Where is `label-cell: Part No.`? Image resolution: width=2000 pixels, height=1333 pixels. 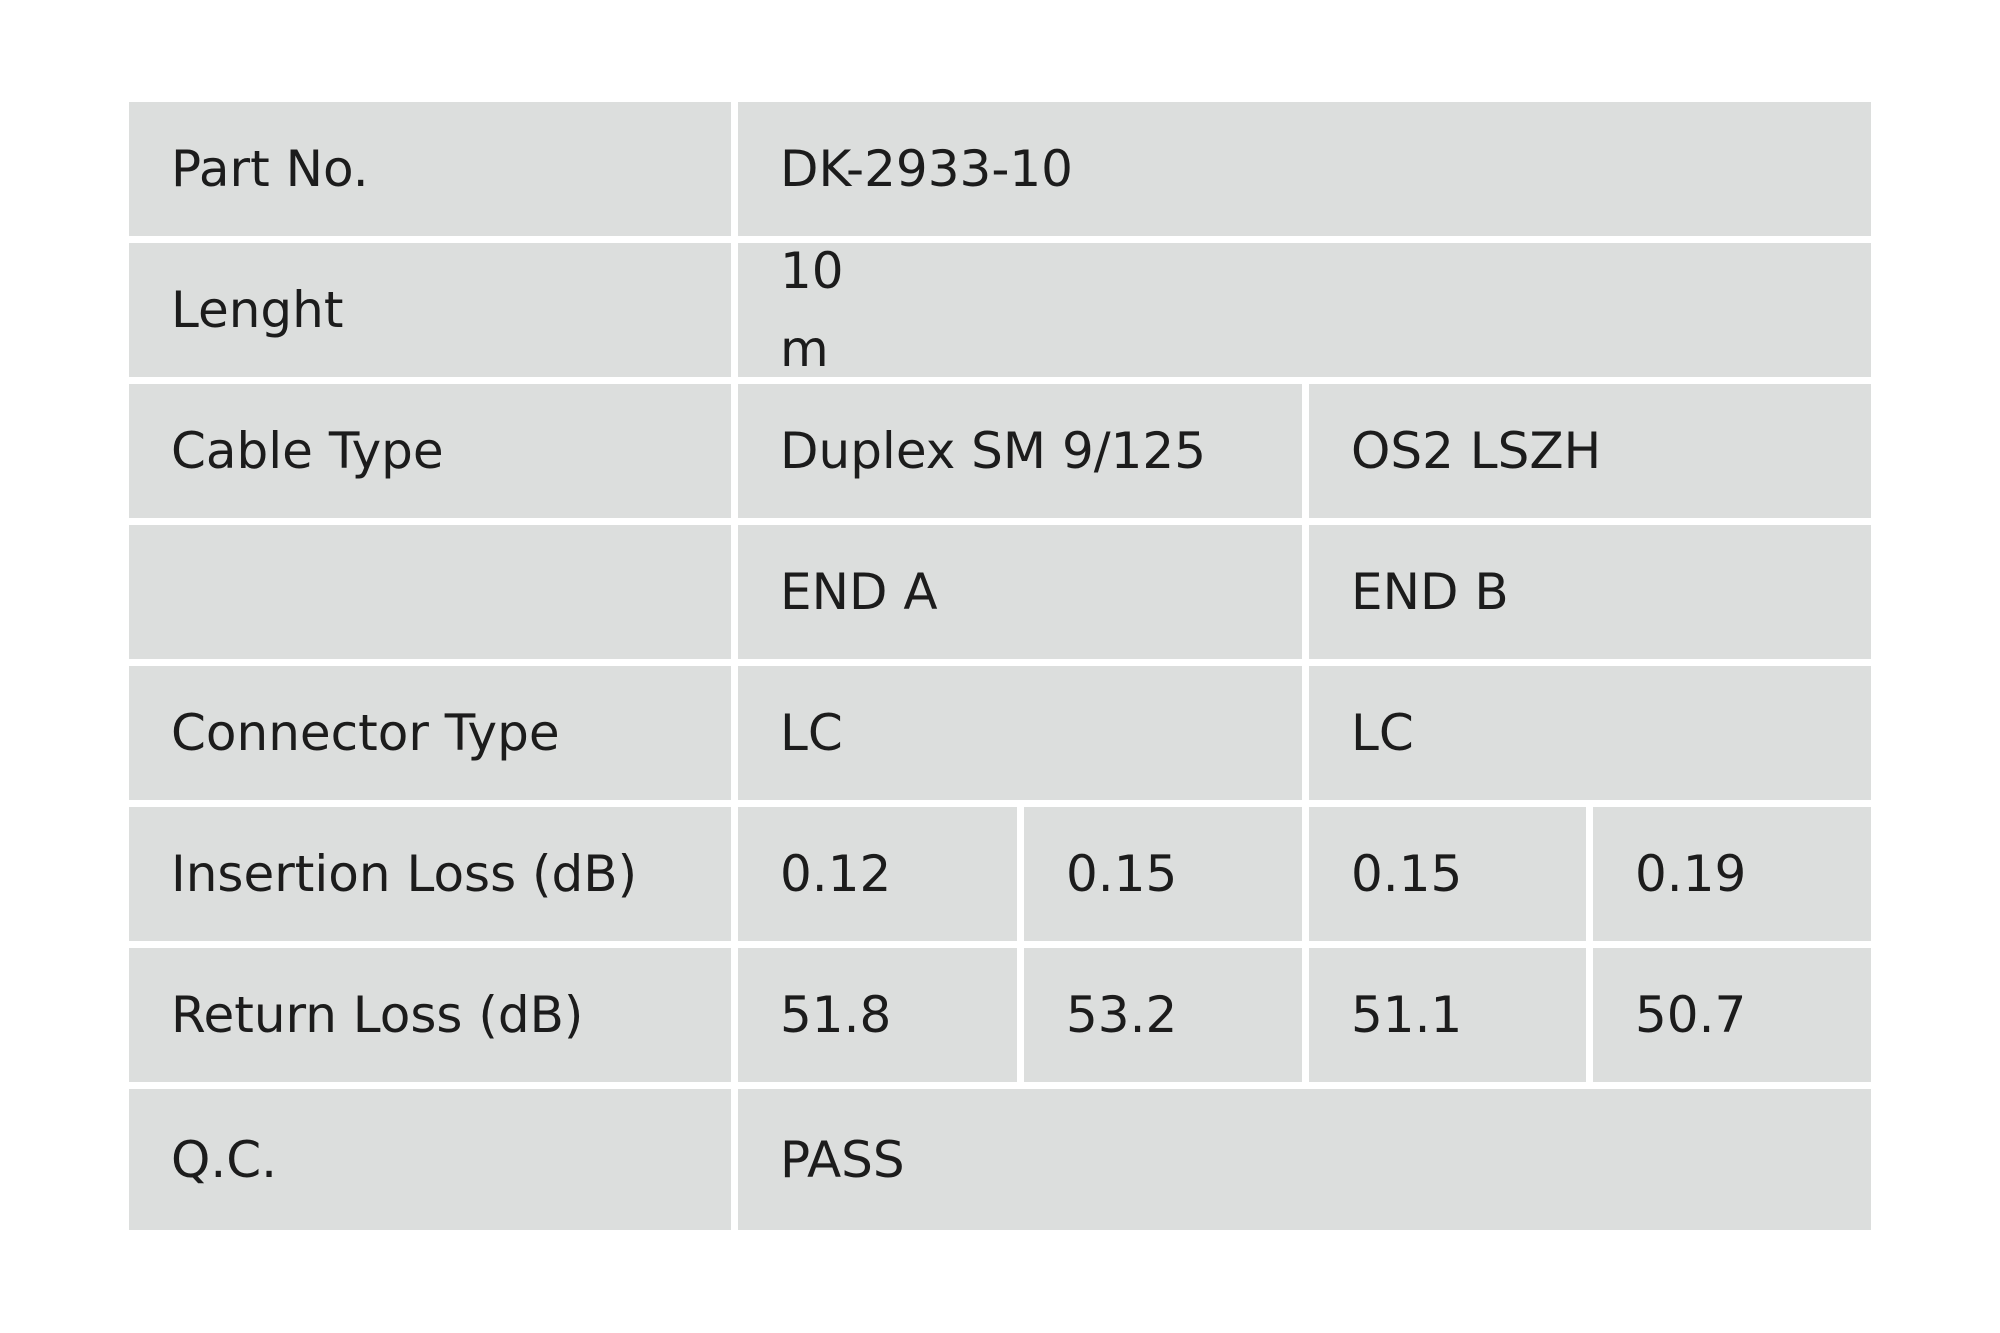 label-cell: Part No. is located at coordinates (430, 169).